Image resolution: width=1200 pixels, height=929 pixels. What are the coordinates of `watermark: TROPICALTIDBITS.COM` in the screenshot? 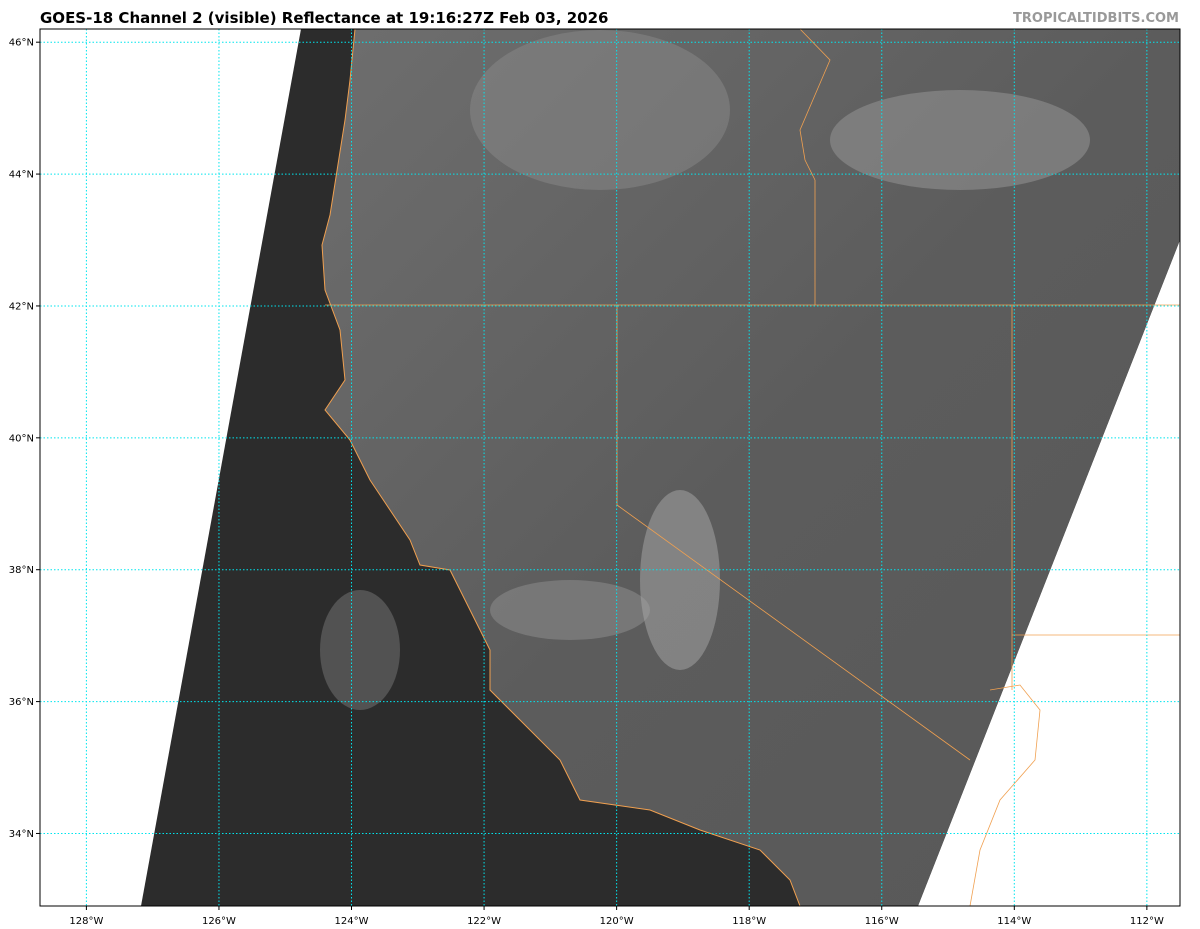 It's located at (1096, 18).